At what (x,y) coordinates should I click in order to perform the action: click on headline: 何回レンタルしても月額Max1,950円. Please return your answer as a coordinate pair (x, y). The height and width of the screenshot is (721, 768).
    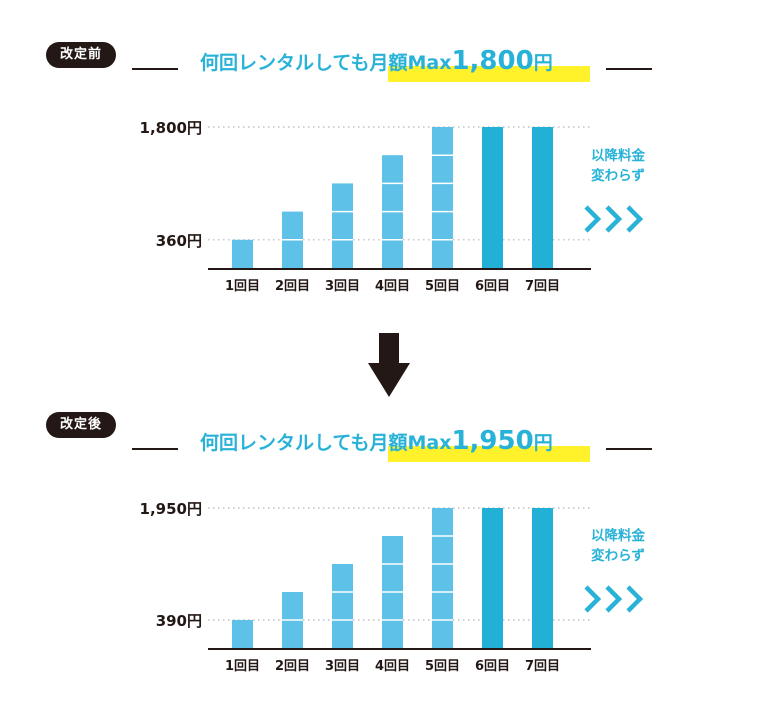
    Looking at the image, I should click on (400, 446).